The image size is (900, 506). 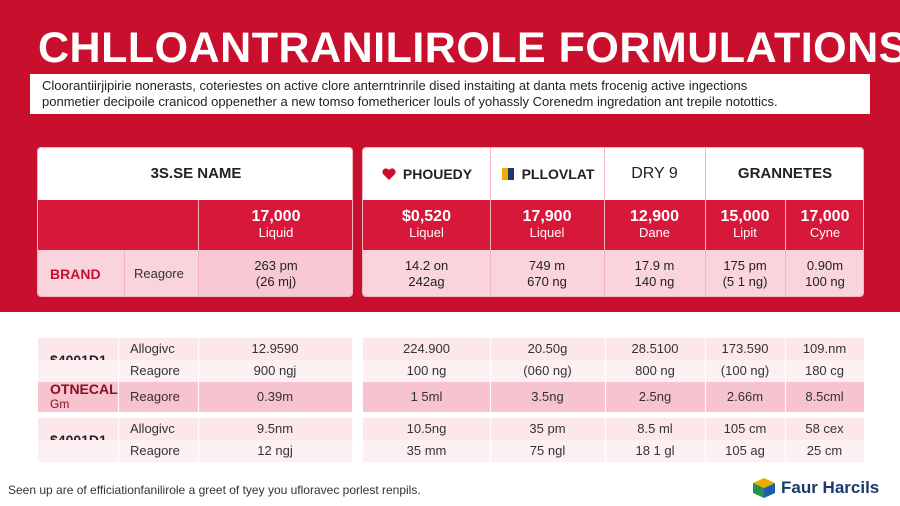 I want to click on col-1-big: $0,520, so click(x=426, y=216).